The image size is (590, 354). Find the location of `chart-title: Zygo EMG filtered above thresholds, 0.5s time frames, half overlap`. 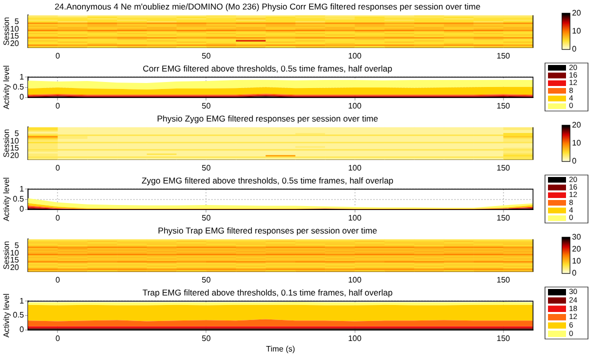

chart-title: Zygo EMG filtered above thresholds, 0.5s time frames, half overlap is located at coordinates (268, 180).